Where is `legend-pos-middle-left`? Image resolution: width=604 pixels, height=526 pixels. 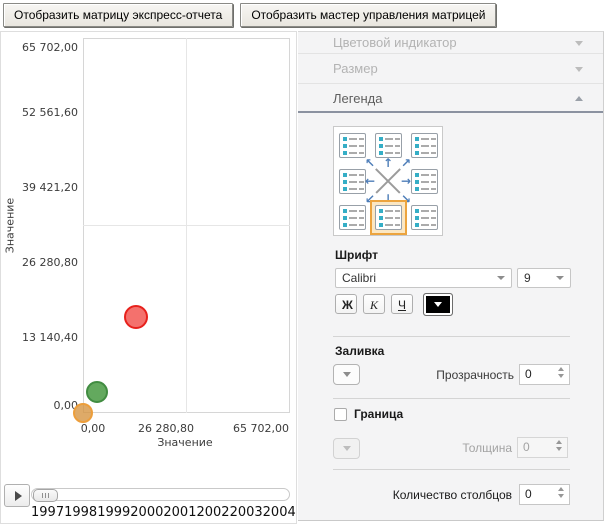 legend-pos-middle-left is located at coordinates (352, 181).